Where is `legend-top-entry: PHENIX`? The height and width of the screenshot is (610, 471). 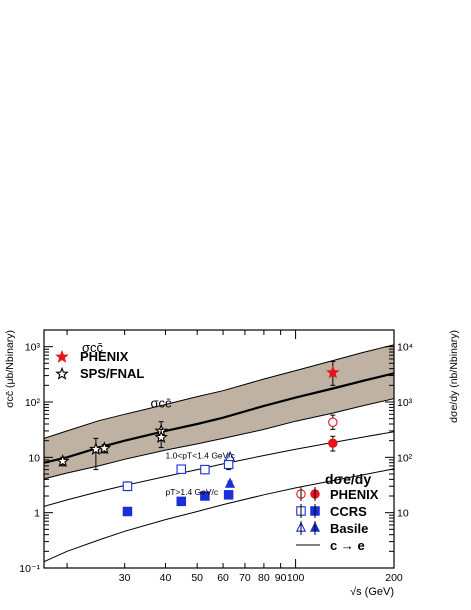
legend-top-entry: PHENIX is located at coordinates (104, 356).